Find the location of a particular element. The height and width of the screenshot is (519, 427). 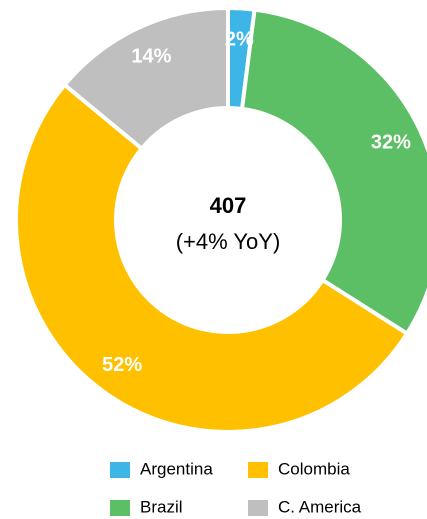

legend-label: Colombia is located at coordinates (314, 468).